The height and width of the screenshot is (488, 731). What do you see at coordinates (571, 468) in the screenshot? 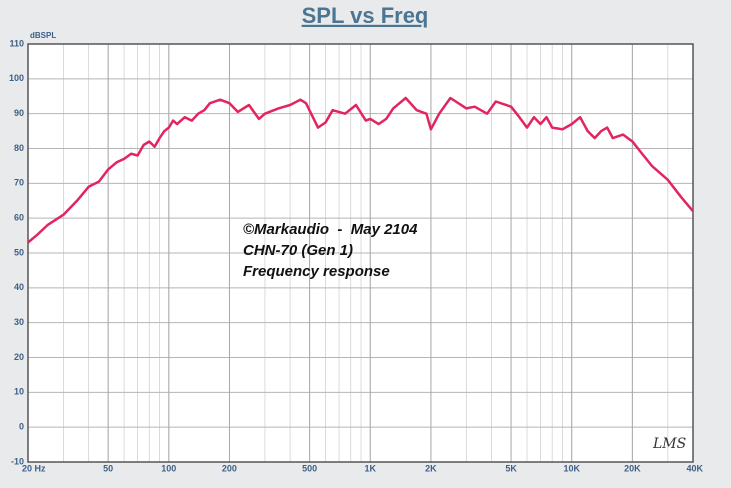
I see `x-tick-label: 10K` at bounding box center [571, 468].